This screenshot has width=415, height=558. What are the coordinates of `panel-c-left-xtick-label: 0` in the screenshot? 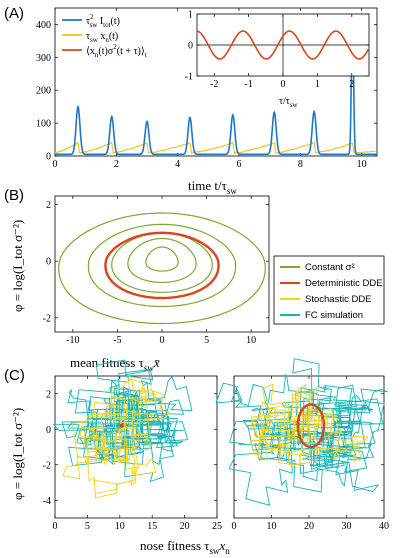 It's located at (55, 526).